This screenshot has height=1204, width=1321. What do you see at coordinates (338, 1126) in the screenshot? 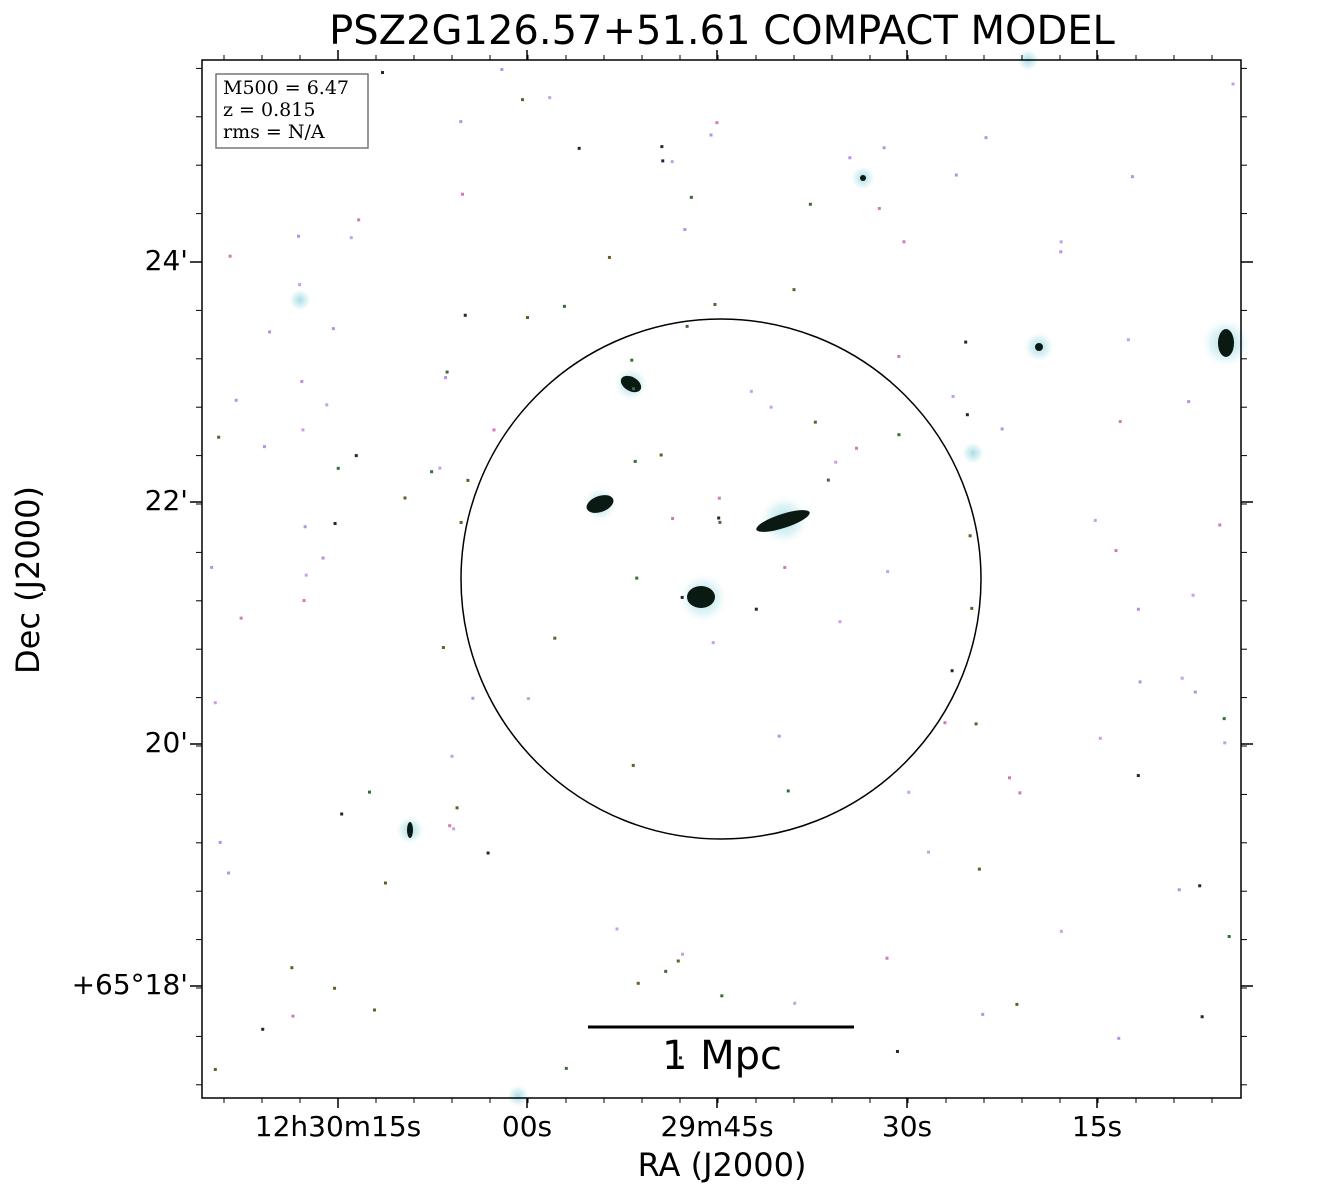
I see `x-tick-label: 12h30m15s` at bounding box center [338, 1126].